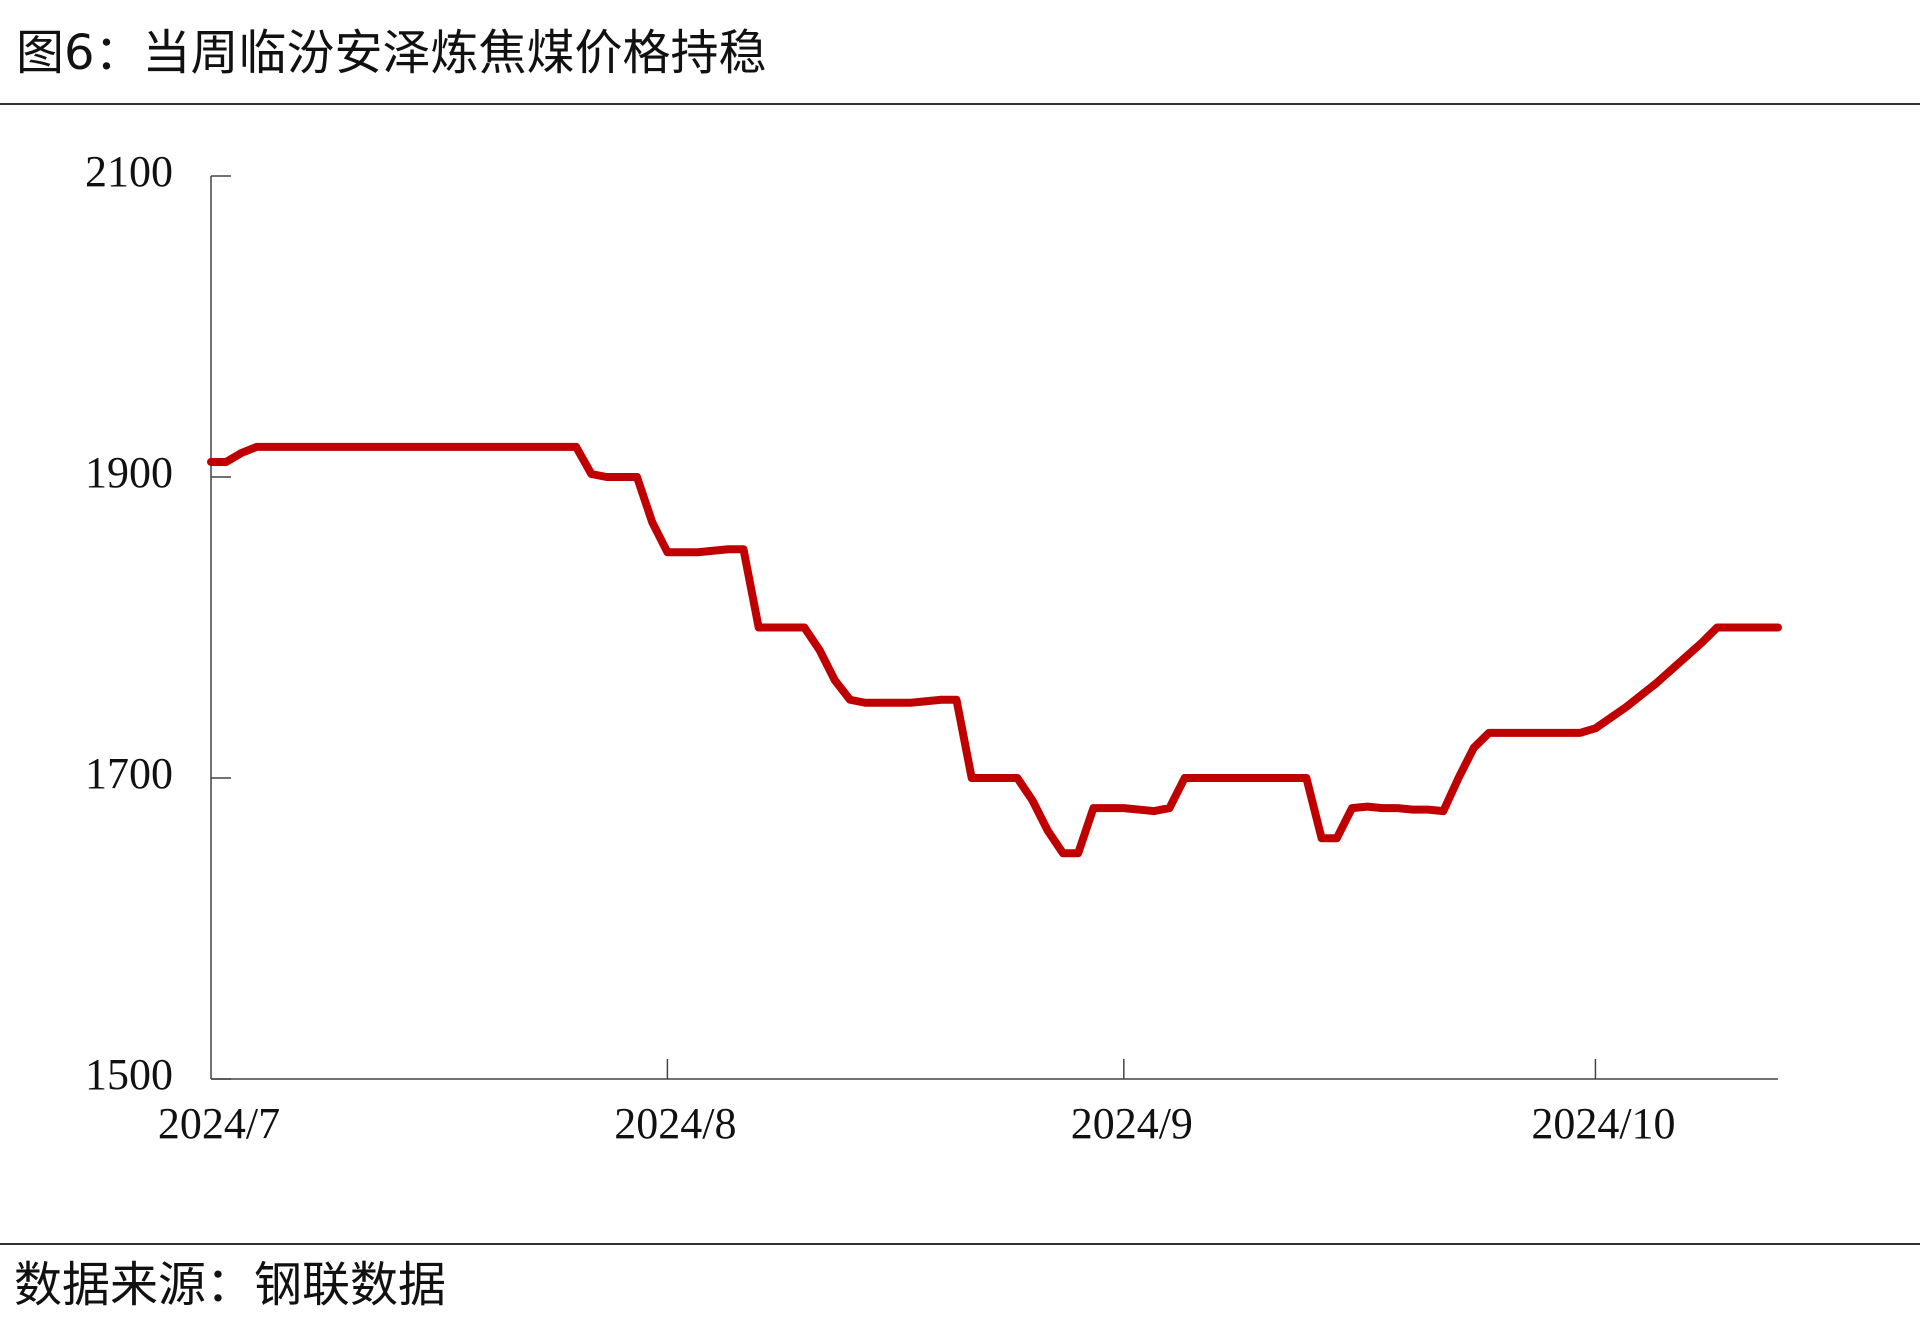 The width and height of the screenshot is (1920, 1331). I want to click on source-note: 数据来源：钢联数据, so click(230, 1285).